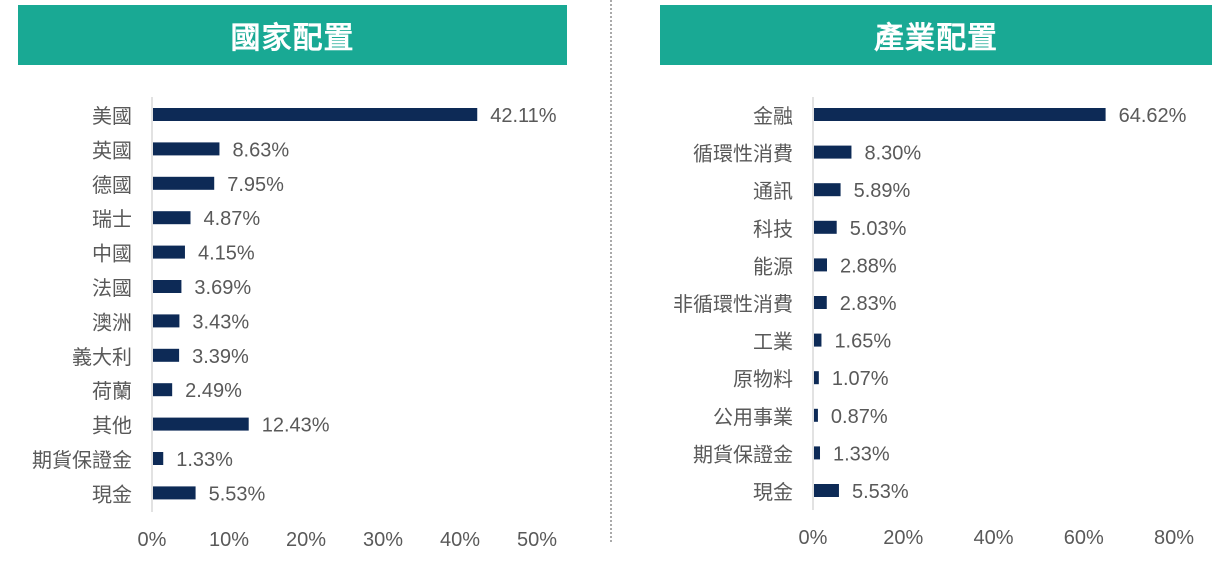 The image size is (1227, 576). Describe the element at coordinates (773, 342) in the screenshot. I see `category-label: 工業` at that location.